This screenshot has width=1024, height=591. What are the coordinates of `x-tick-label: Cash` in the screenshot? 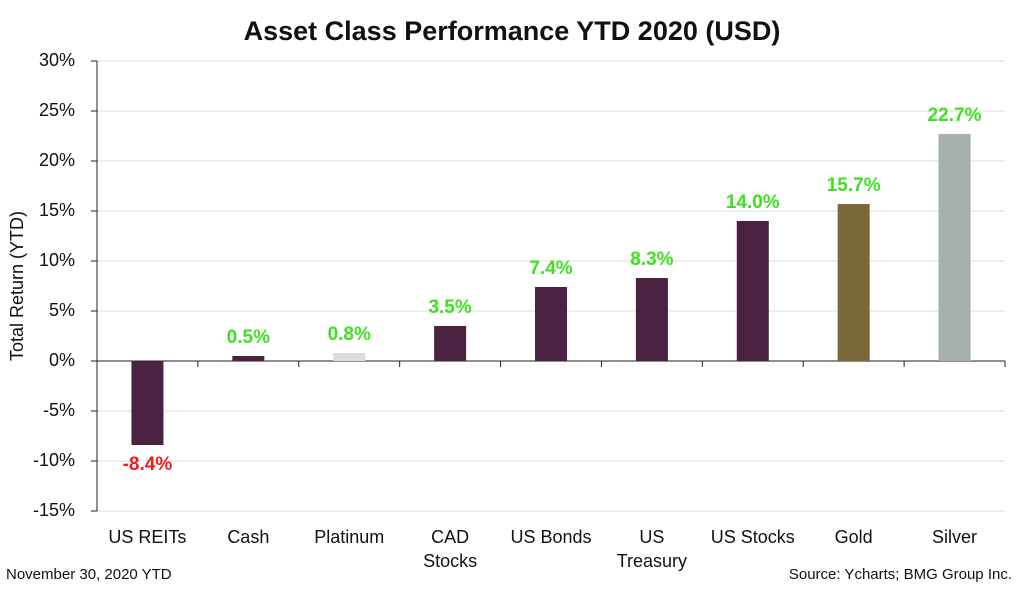 It's located at (248, 537).